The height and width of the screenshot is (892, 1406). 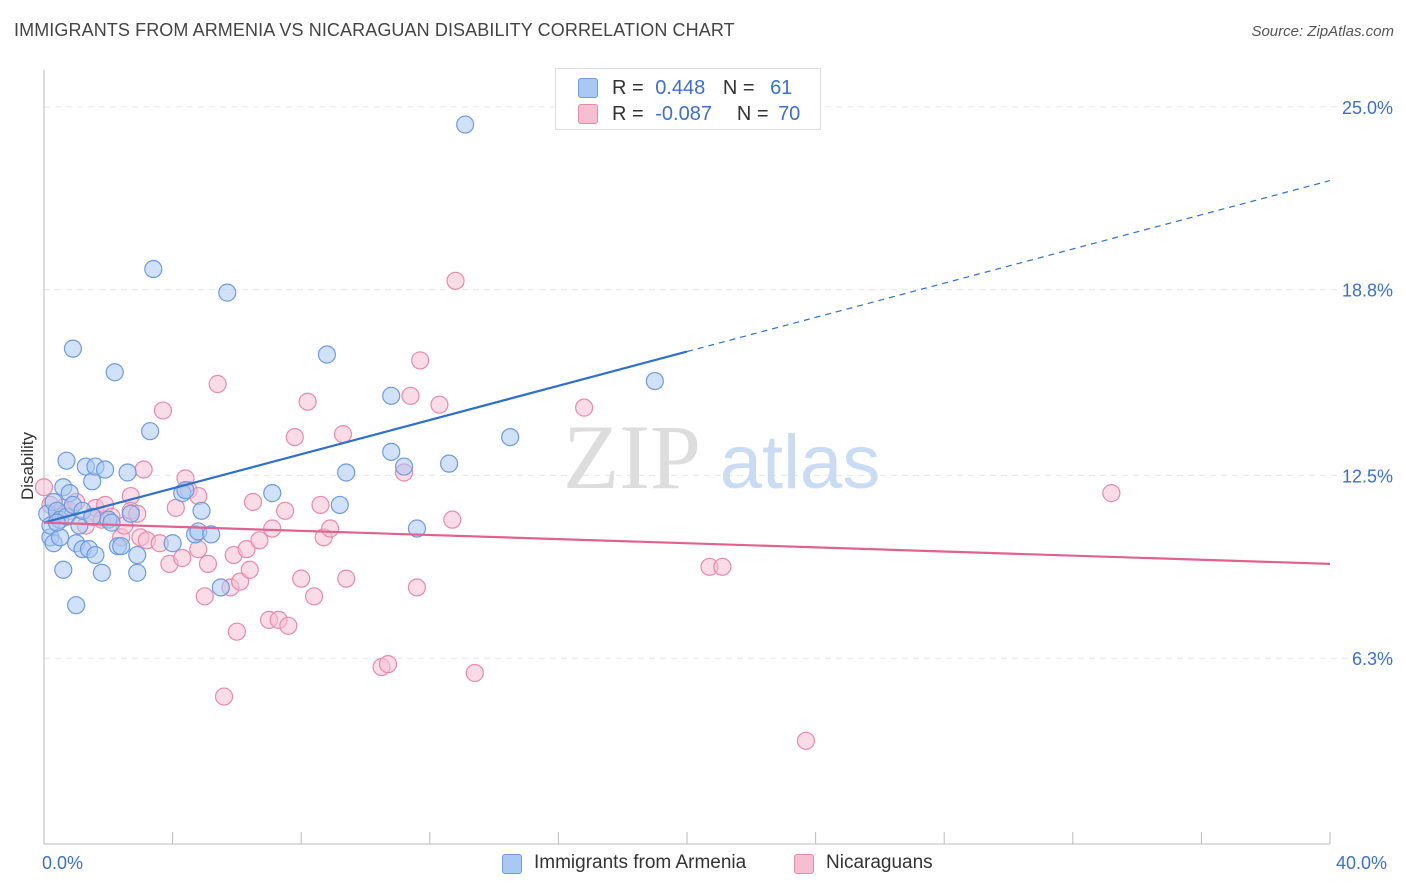 I want to click on source-label: Source: ZipAtlas.com, so click(x=1322, y=31).